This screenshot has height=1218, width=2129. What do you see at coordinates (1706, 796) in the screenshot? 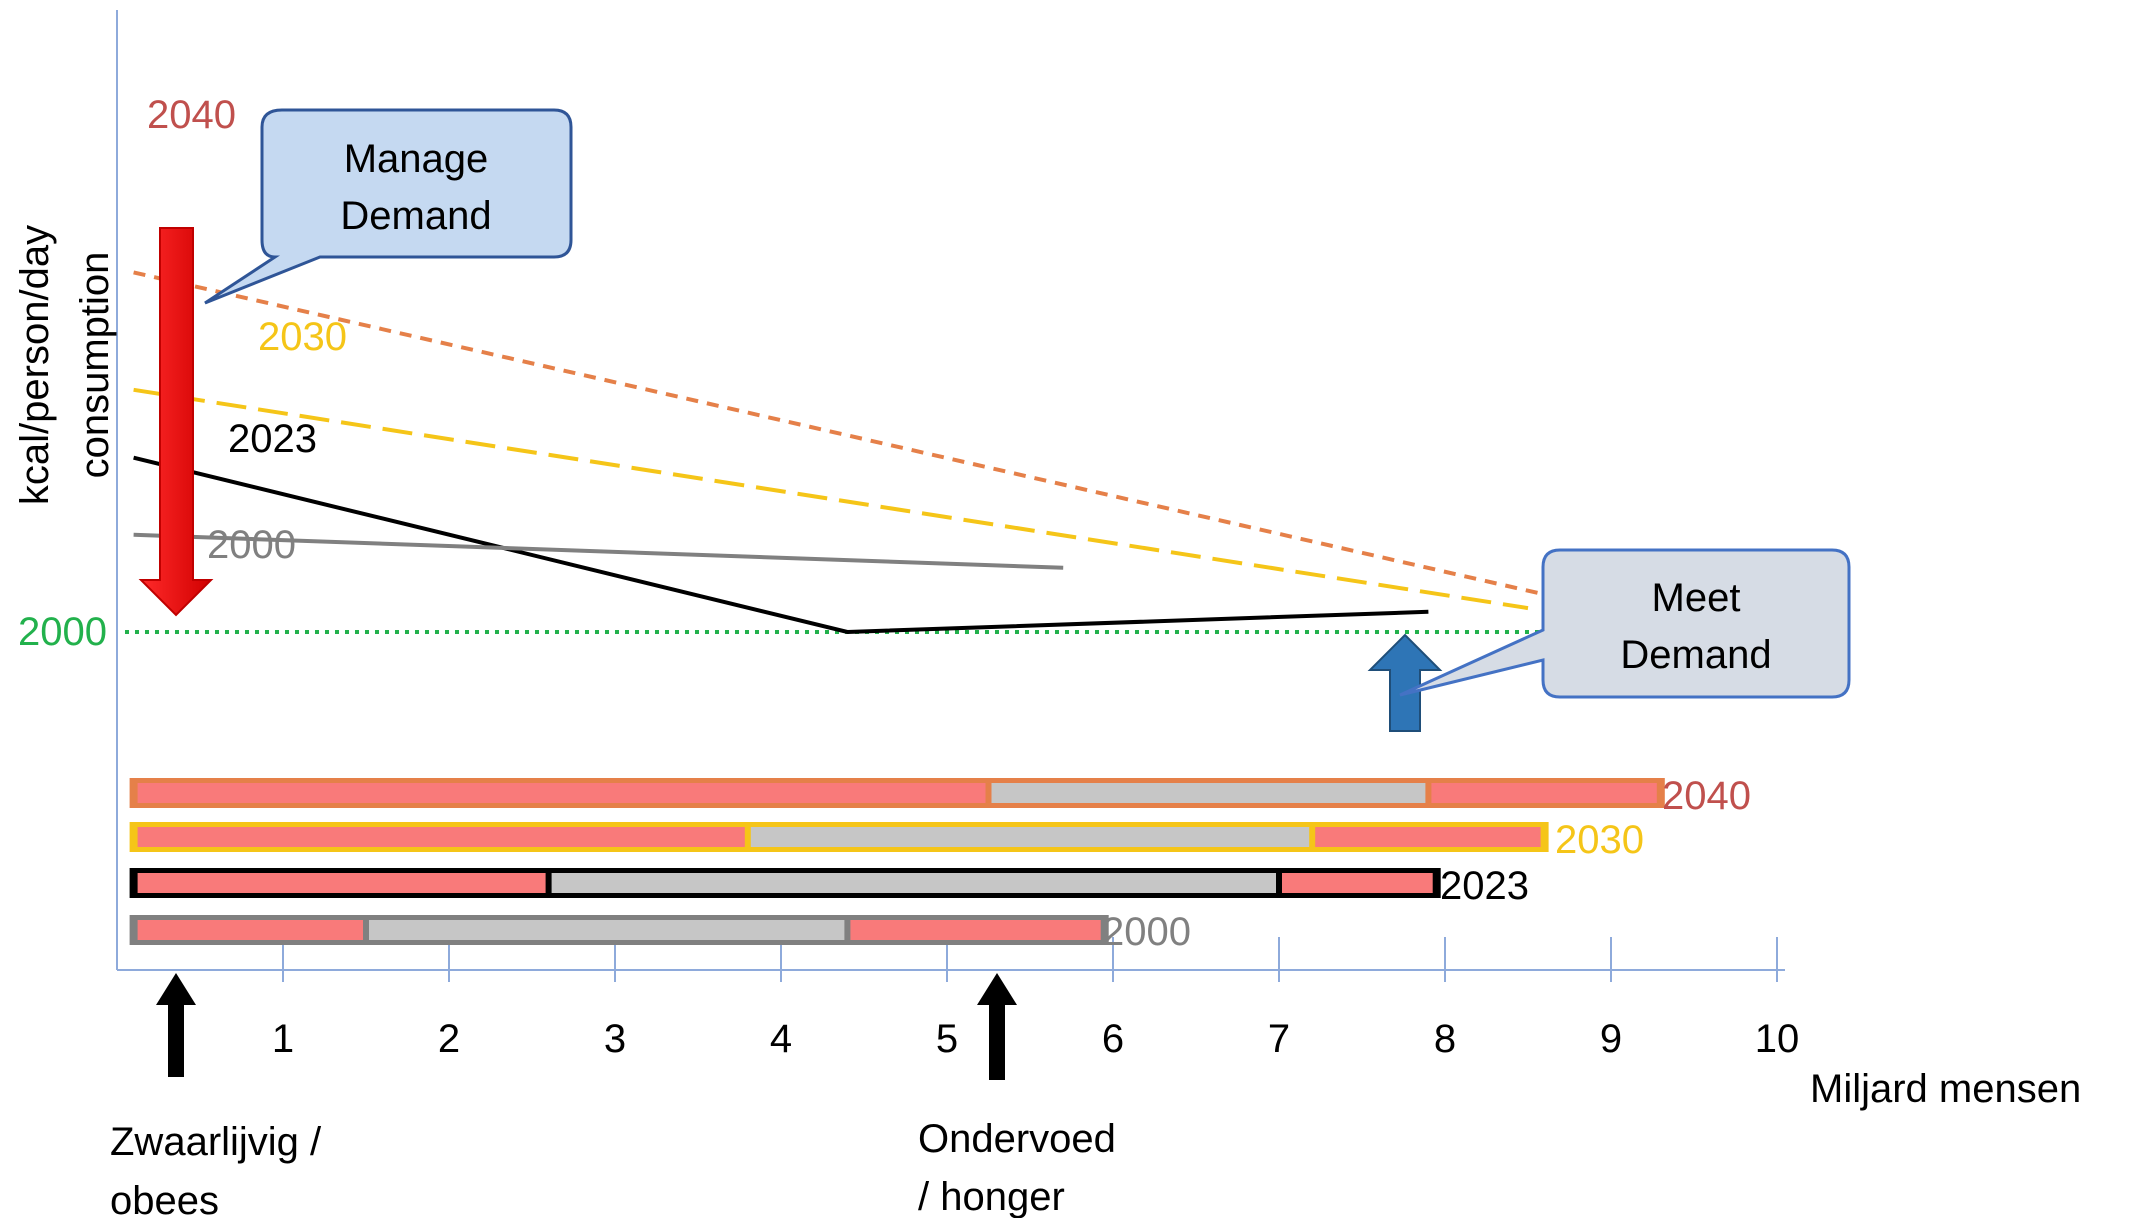
I see `bar-label-2040: 2040` at bounding box center [1706, 796].